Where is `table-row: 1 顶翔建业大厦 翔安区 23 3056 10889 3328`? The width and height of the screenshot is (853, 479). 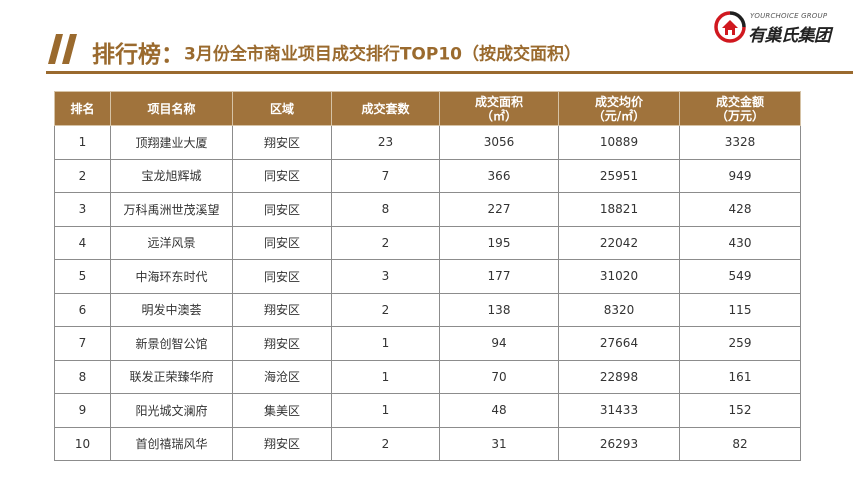 table-row: 1 顶翔建业大厦 翔安区 23 3056 10889 3328 is located at coordinates (427, 142).